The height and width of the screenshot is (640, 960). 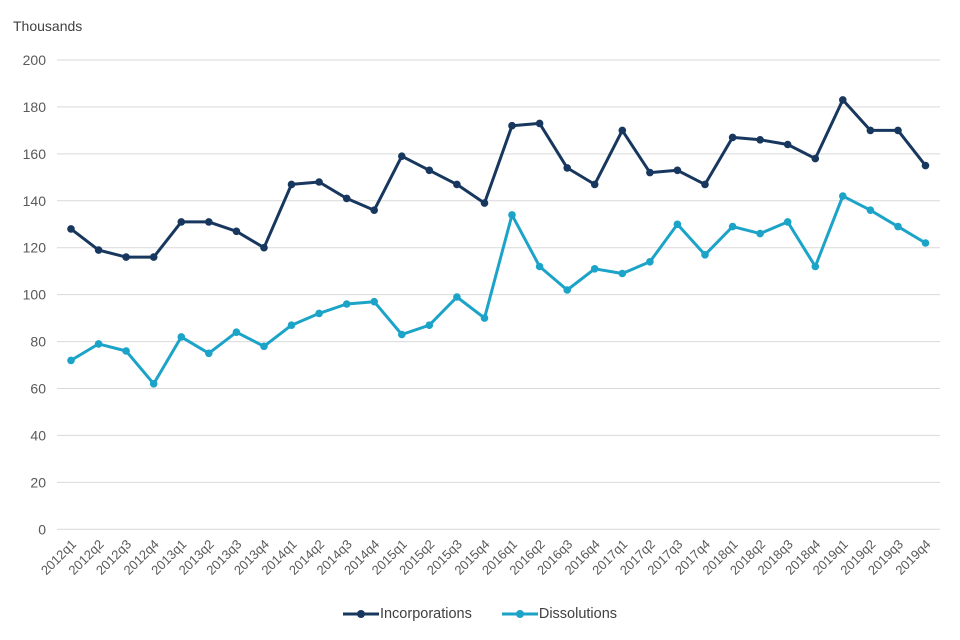 I want to click on legend-marker-incorporations-icon, so click(x=360, y=614).